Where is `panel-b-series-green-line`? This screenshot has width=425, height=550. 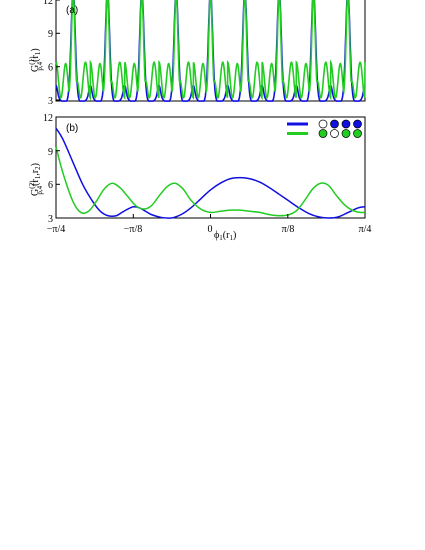 panel-b-series-green-line is located at coordinates (210, 182).